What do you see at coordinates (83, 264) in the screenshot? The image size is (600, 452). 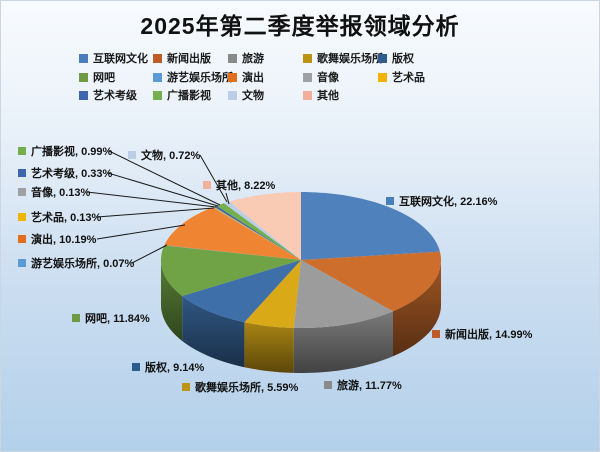 I see `data-label-text: 游艺娱乐场所, 0.07%` at bounding box center [83, 264].